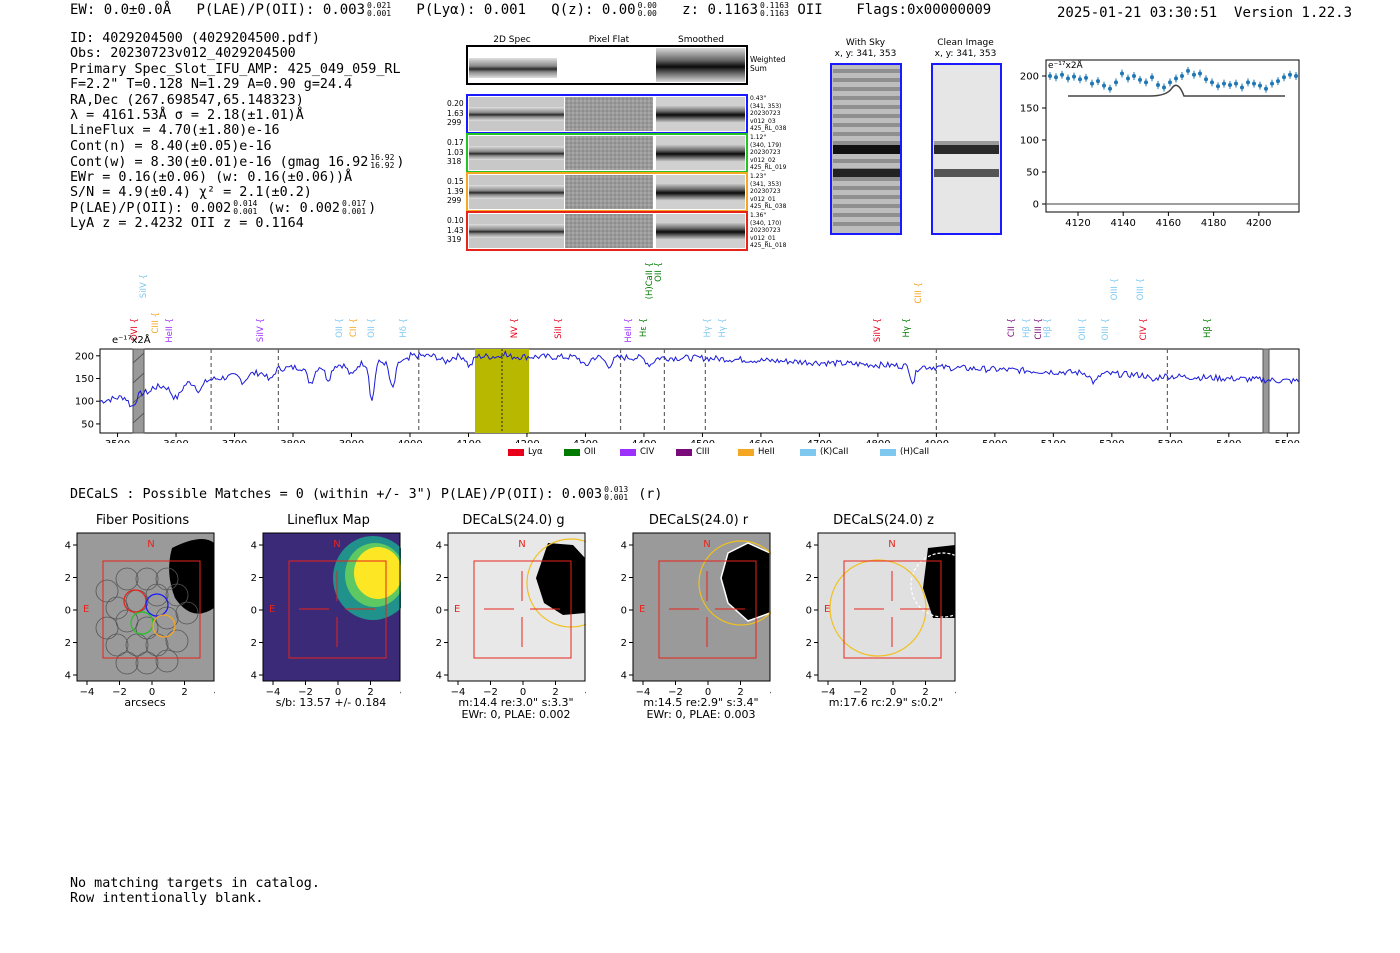  Describe the element at coordinates (616, 494) in the screenshot. I see `decals-range: 0.013 0.001` at that location.